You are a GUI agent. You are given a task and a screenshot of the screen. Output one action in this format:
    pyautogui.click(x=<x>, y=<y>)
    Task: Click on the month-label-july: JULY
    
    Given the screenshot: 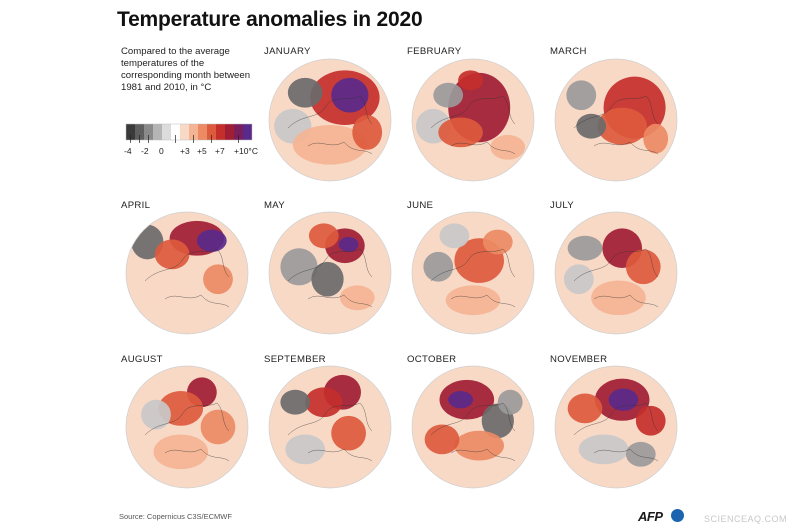 What is the action you would take?
    pyautogui.click(x=562, y=205)
    